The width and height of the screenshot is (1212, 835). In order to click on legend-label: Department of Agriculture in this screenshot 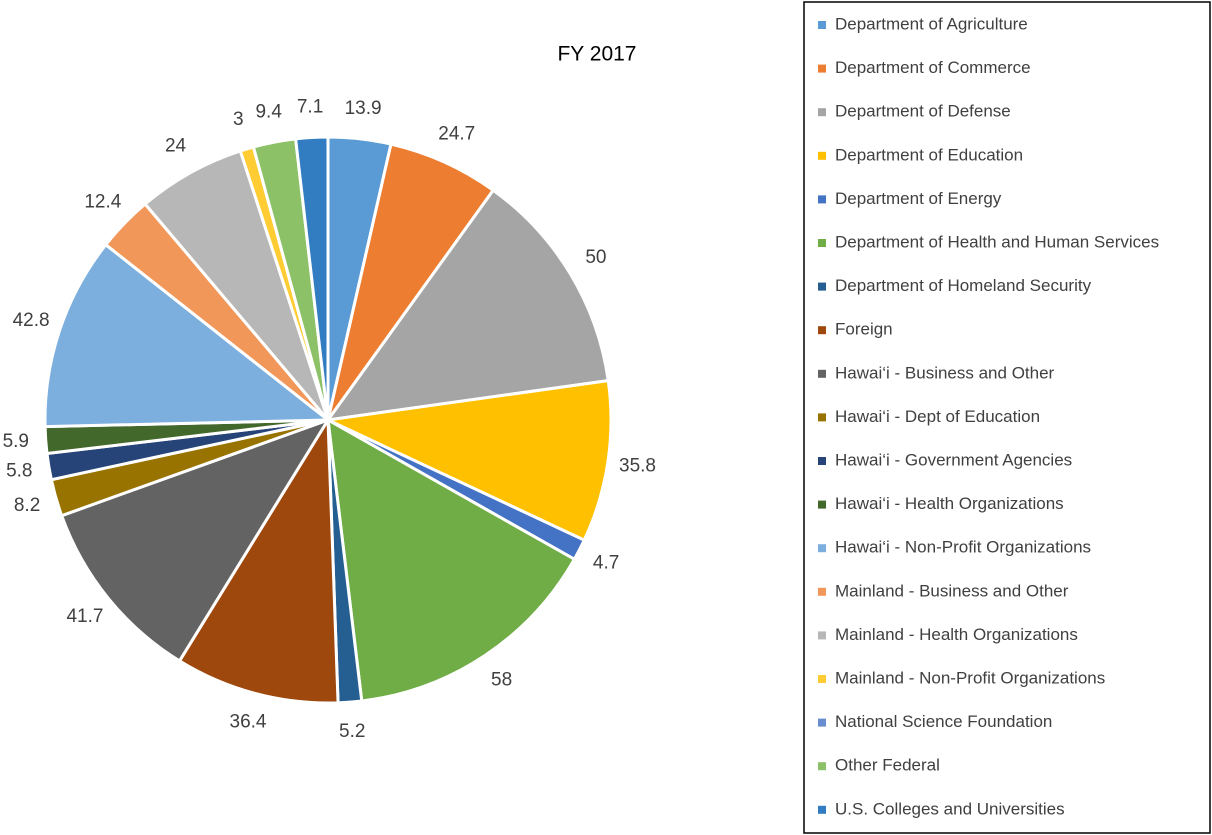, I will do `click(931, 23)`.